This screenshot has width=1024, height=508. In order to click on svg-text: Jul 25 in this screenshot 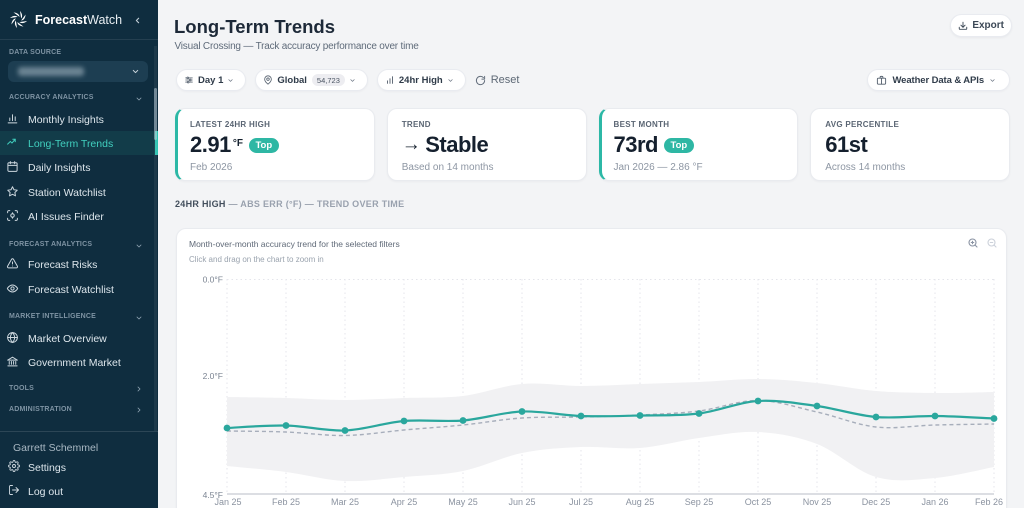, I will do `click(581, 502)`.